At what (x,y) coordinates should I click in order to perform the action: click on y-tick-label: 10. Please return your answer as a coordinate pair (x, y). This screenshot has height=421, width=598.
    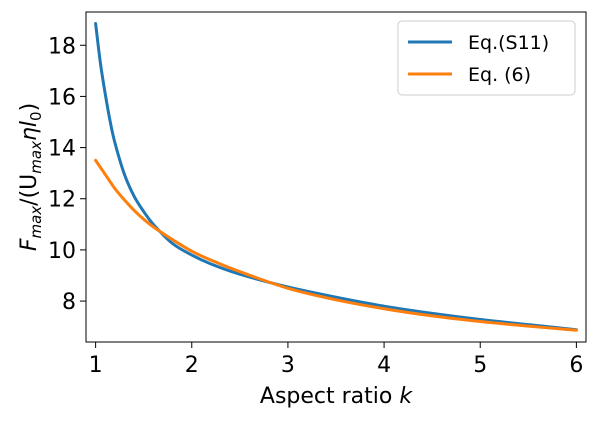
    Looking at the image, I should click on (62, 251).